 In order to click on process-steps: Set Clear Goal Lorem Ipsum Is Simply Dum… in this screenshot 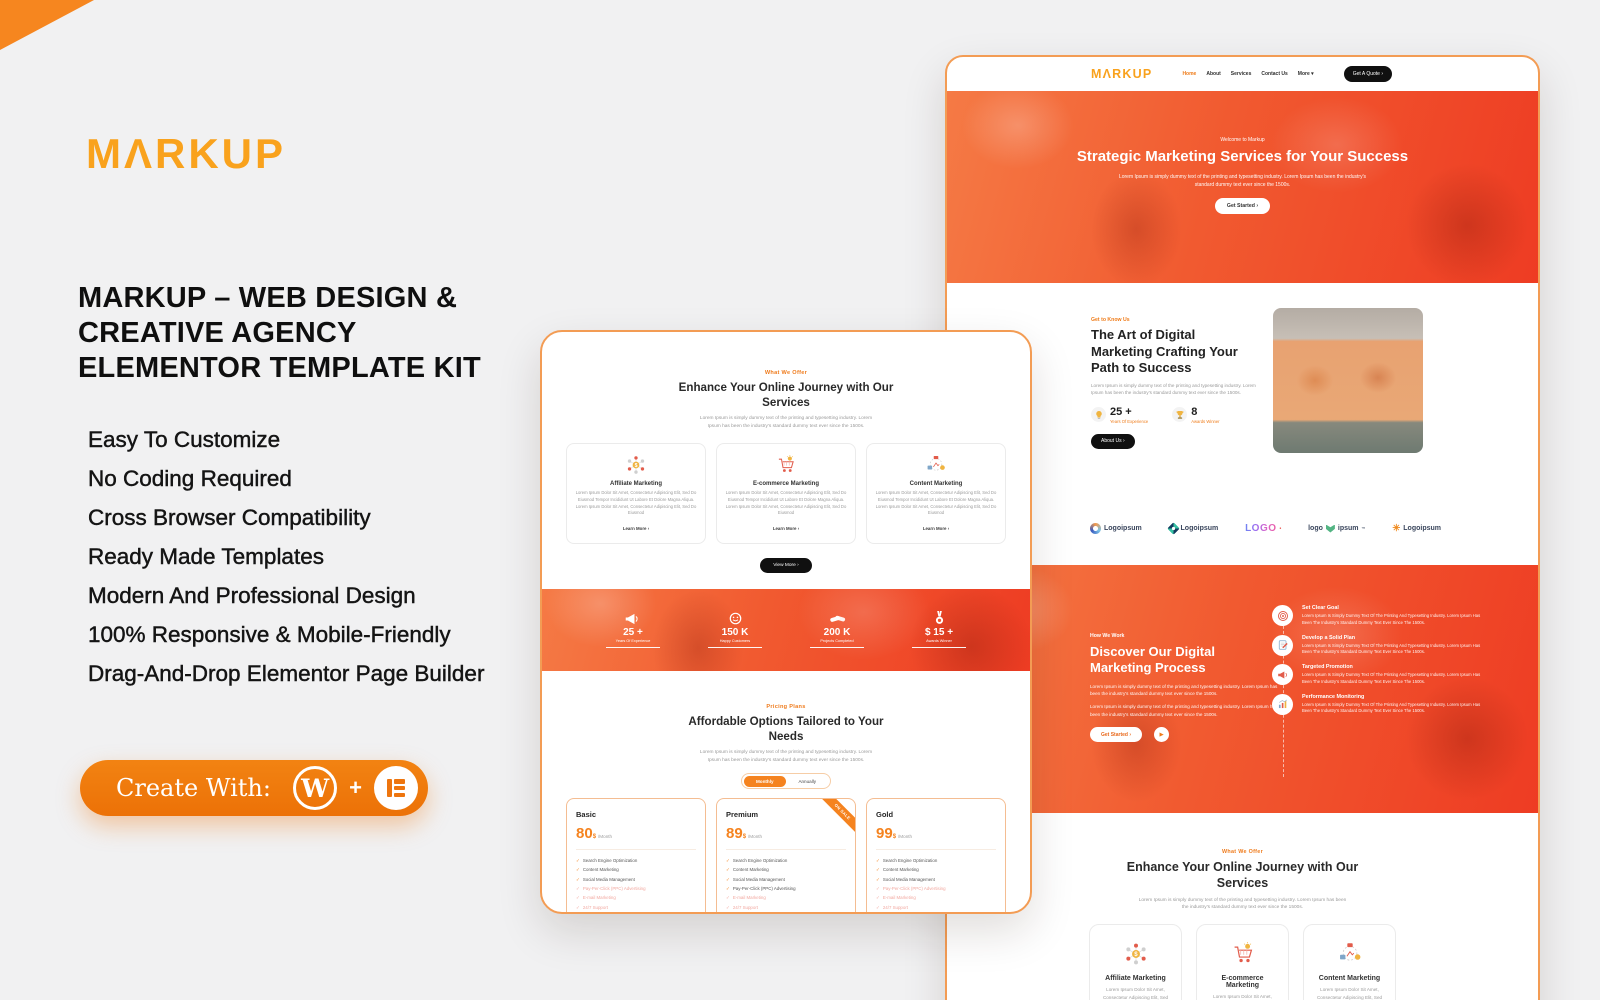, I will do `click(1391, 691)`.